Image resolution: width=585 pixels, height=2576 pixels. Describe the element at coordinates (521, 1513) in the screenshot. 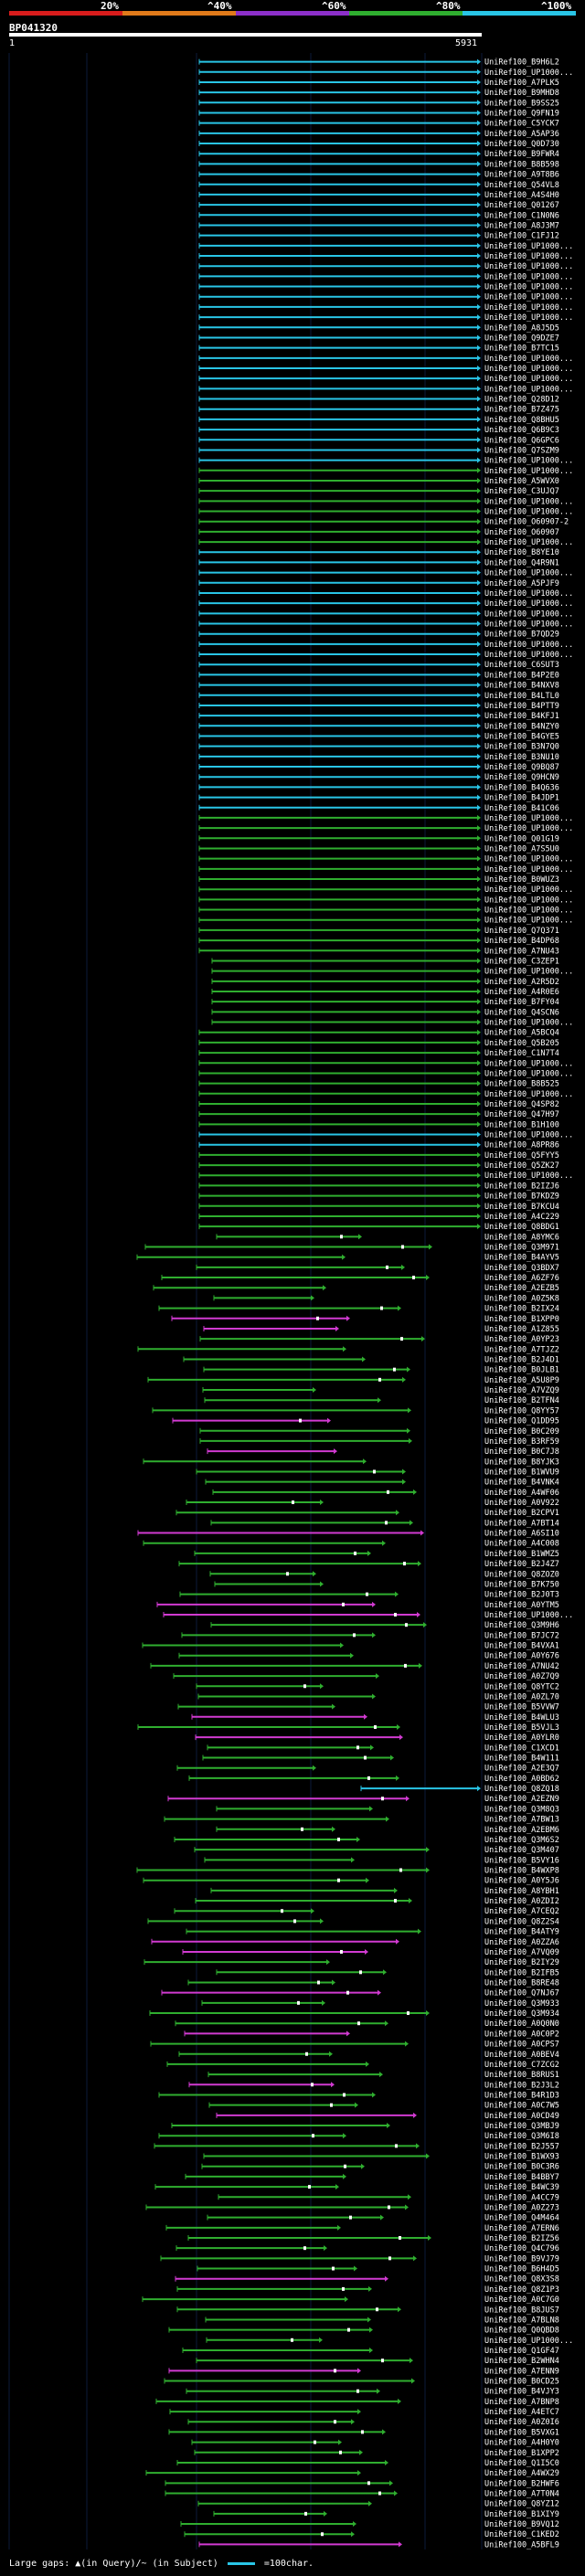

I see `hit-label: UniRef100_B2CPV1` at that location.